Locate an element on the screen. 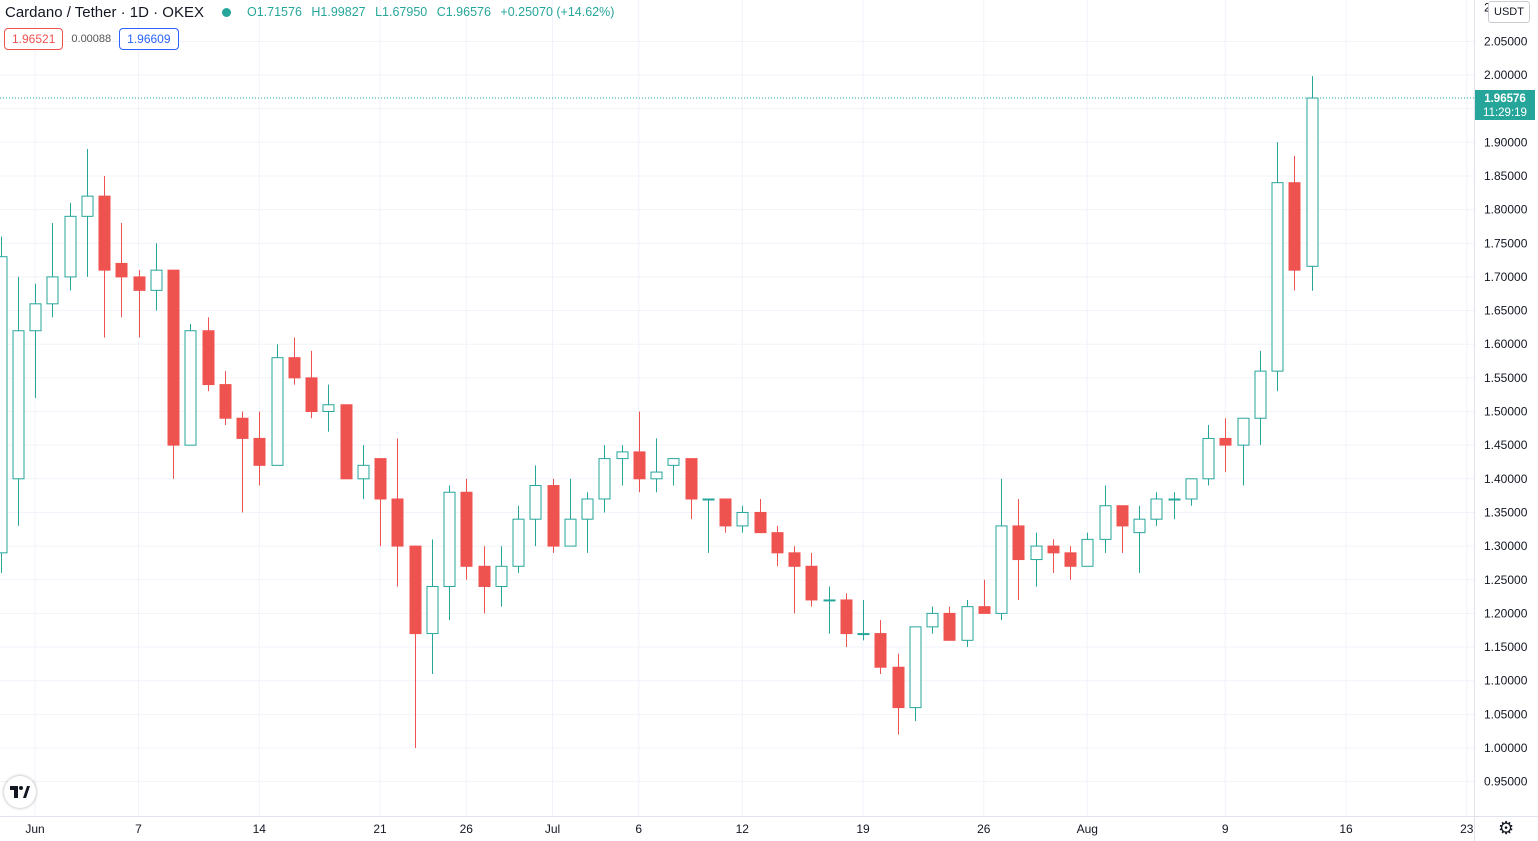 The width and height of the screenshot is (1538, 841). y-tick-label: 1.35000 is located at coordinates (1506, 512).